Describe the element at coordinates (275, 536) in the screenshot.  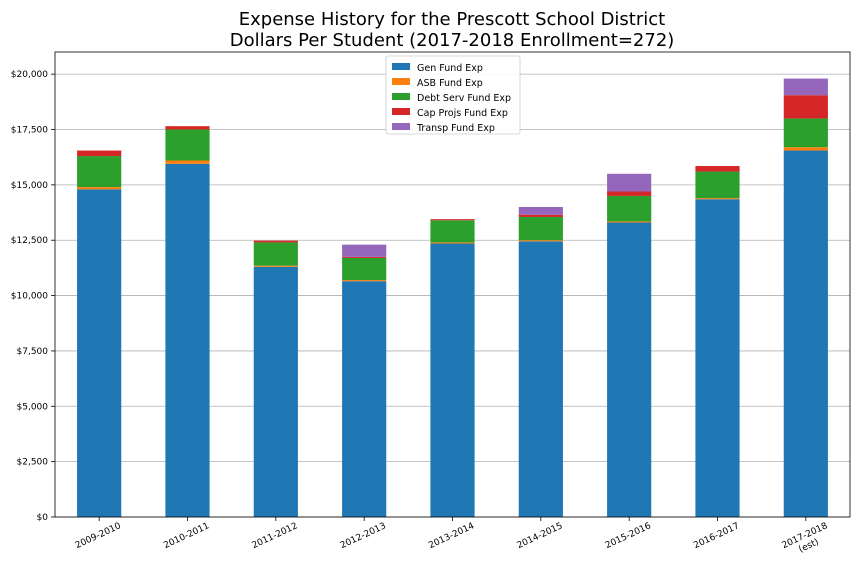
I see `x-tick-label: 2011-2012` at that location.